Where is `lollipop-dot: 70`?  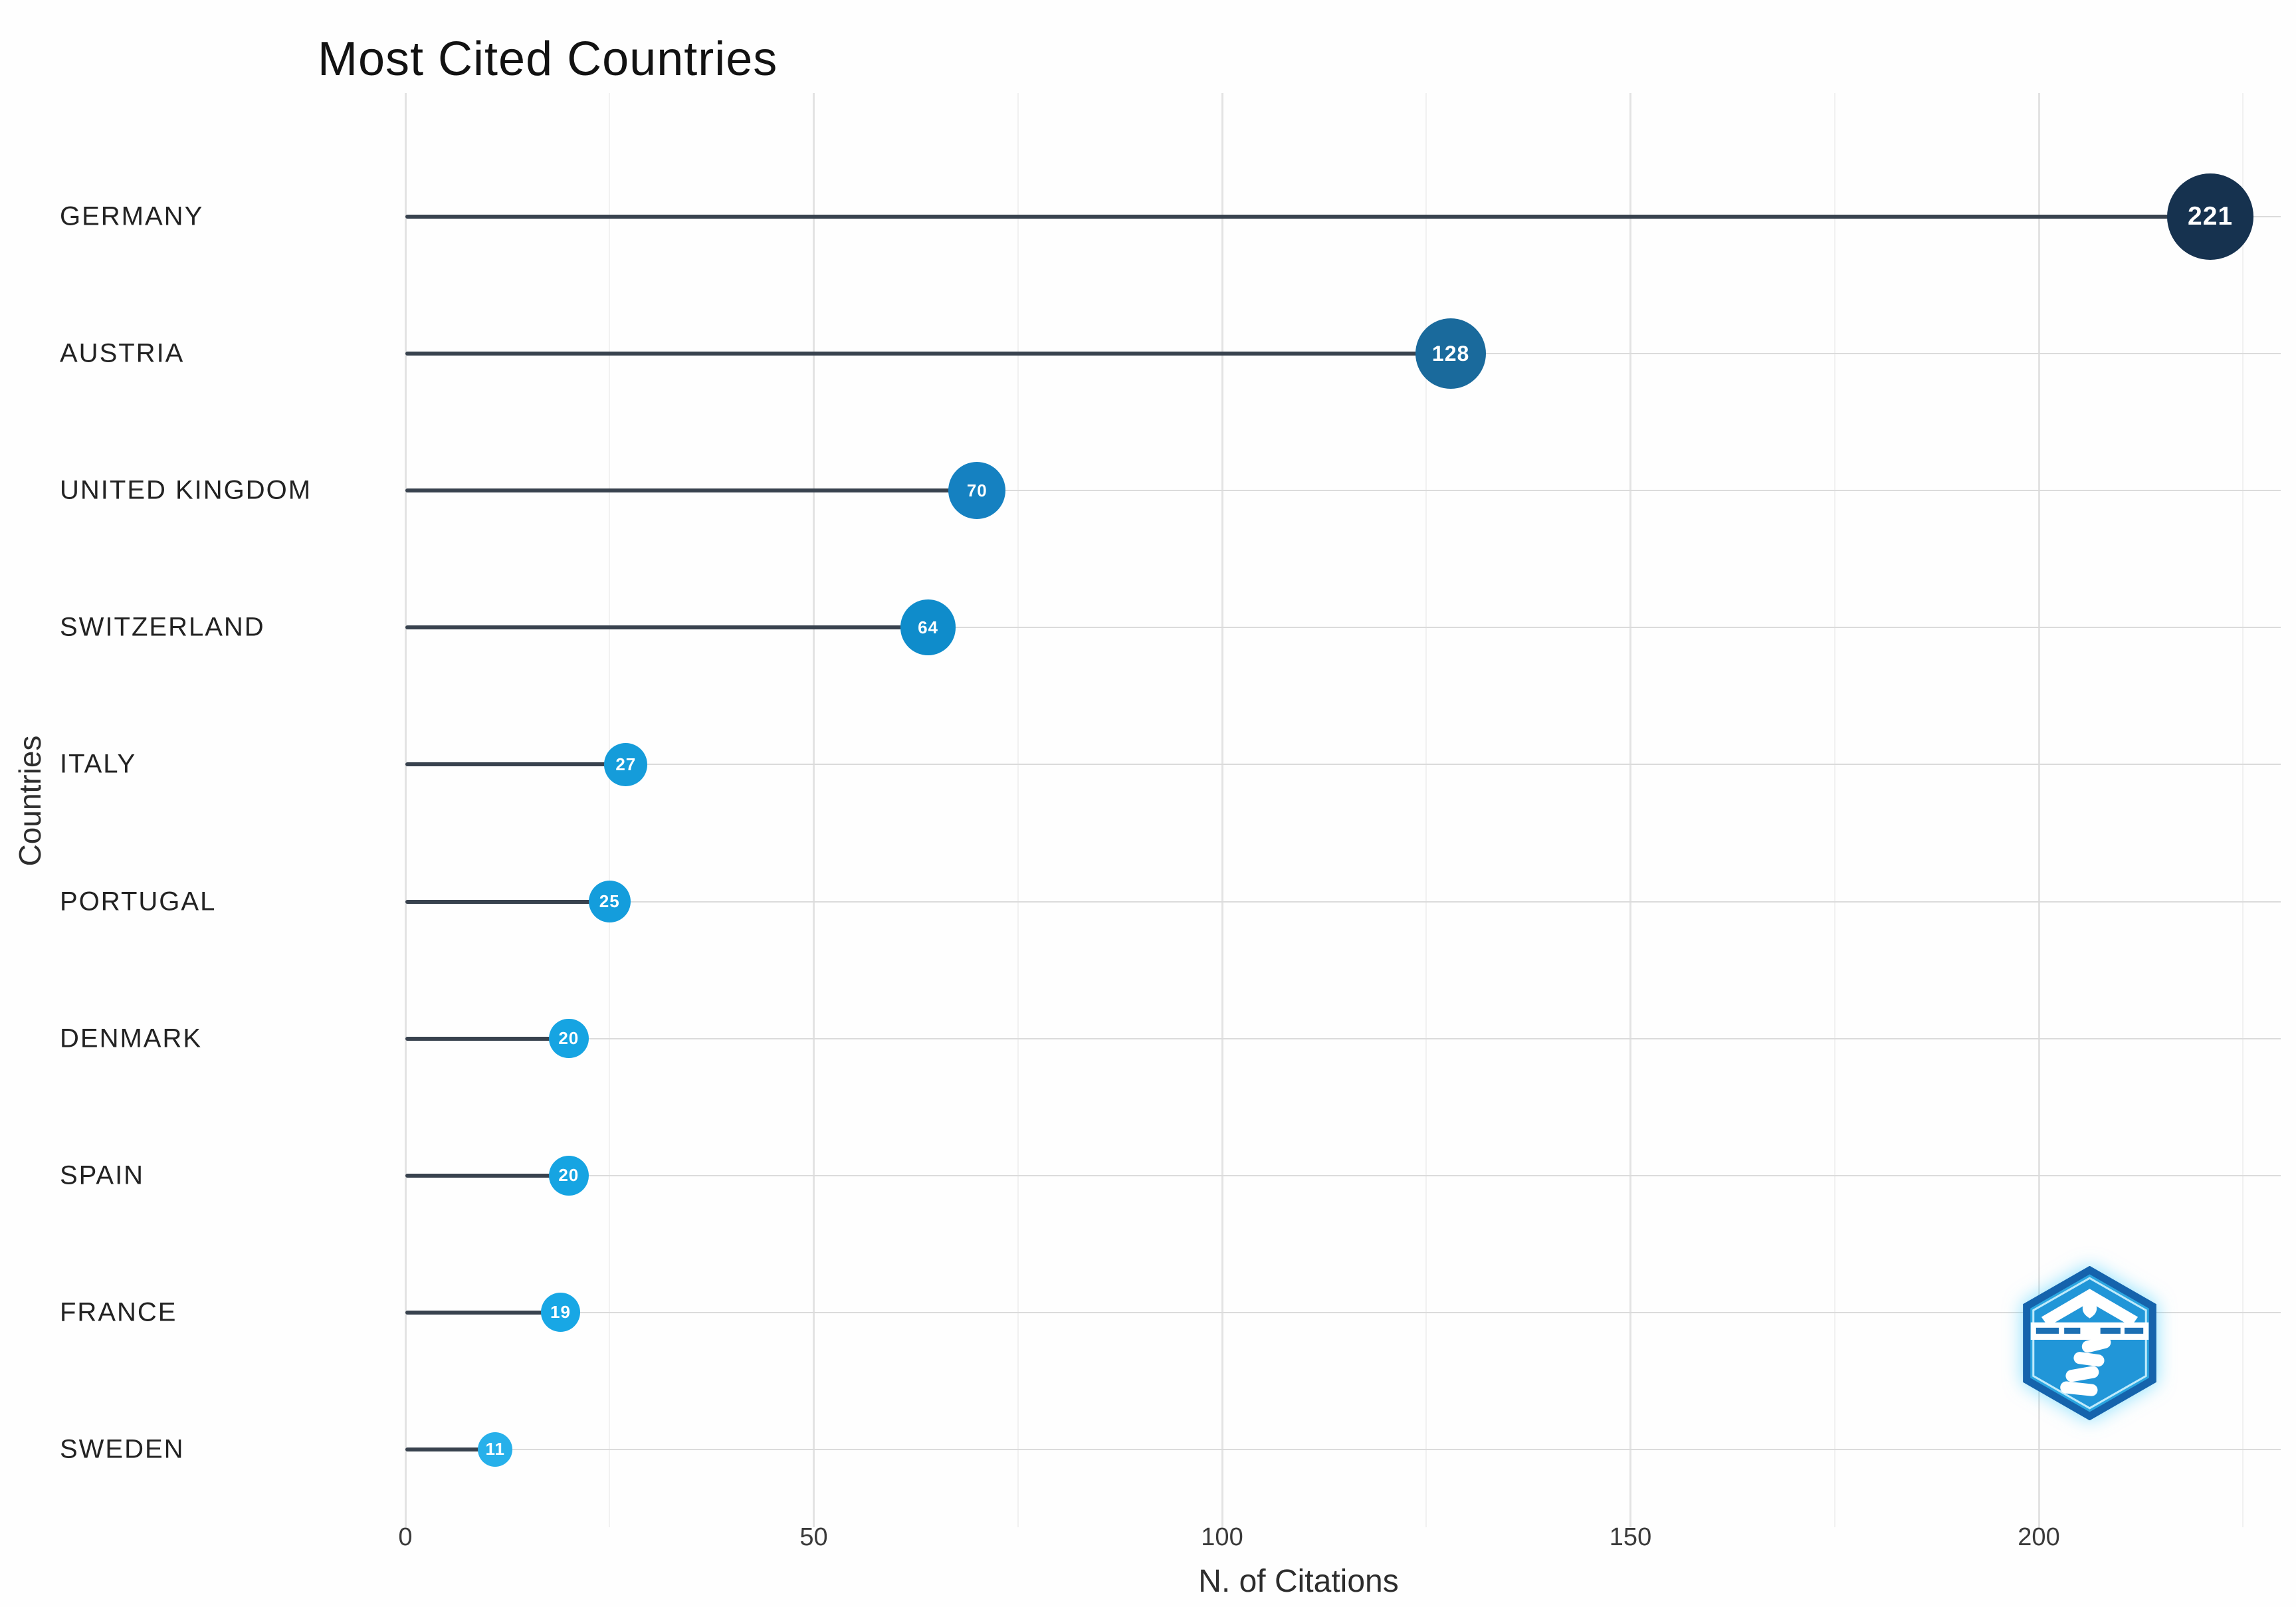 lollipop-dot: 70 is located at coordinates (977, 491).